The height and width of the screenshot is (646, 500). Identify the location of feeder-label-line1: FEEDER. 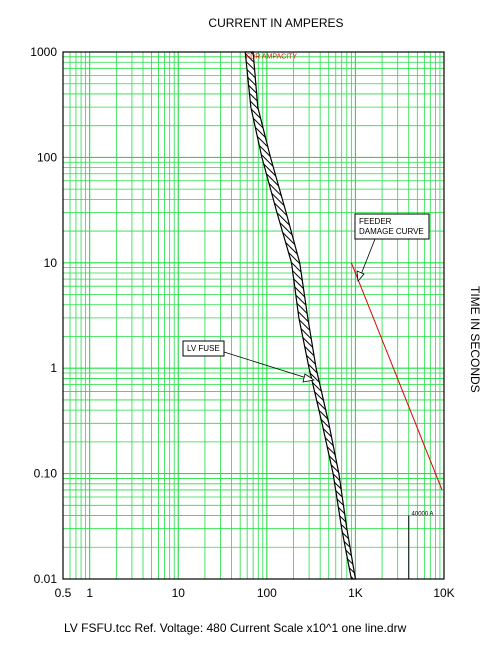
(375, 221).